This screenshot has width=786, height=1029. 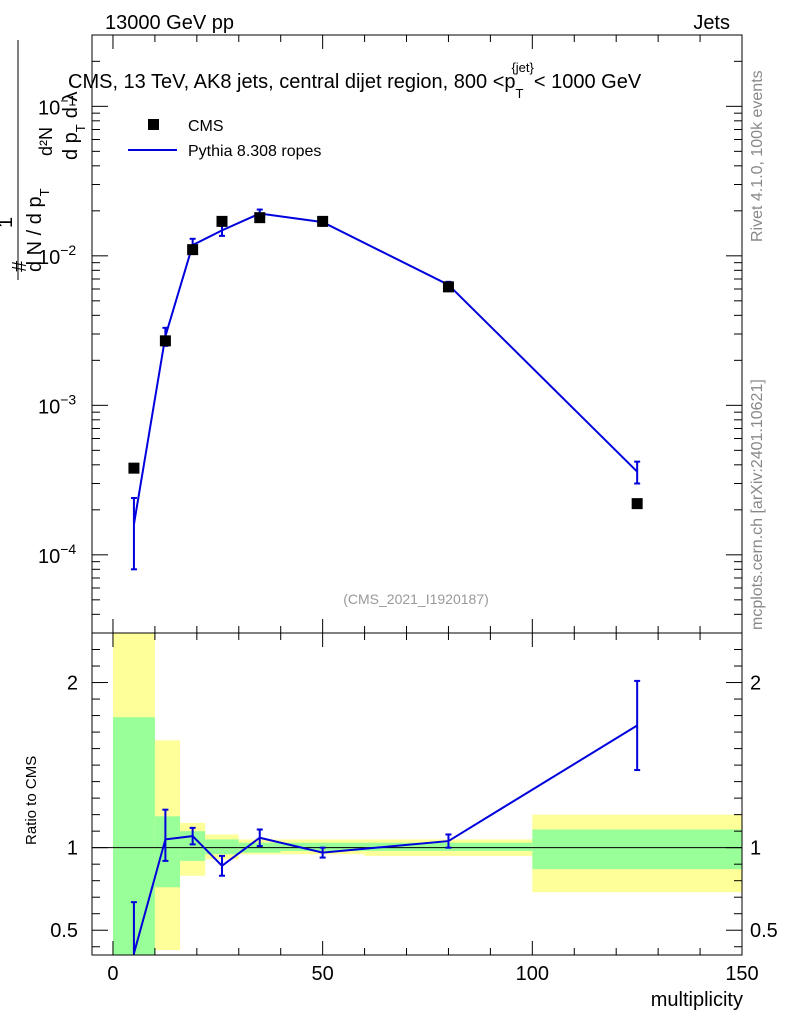 What do you see at coordinates (74, 126) in the screenshot?
I see `ylabel-dpt: d pTd λ` at bounding box center [74, 126].